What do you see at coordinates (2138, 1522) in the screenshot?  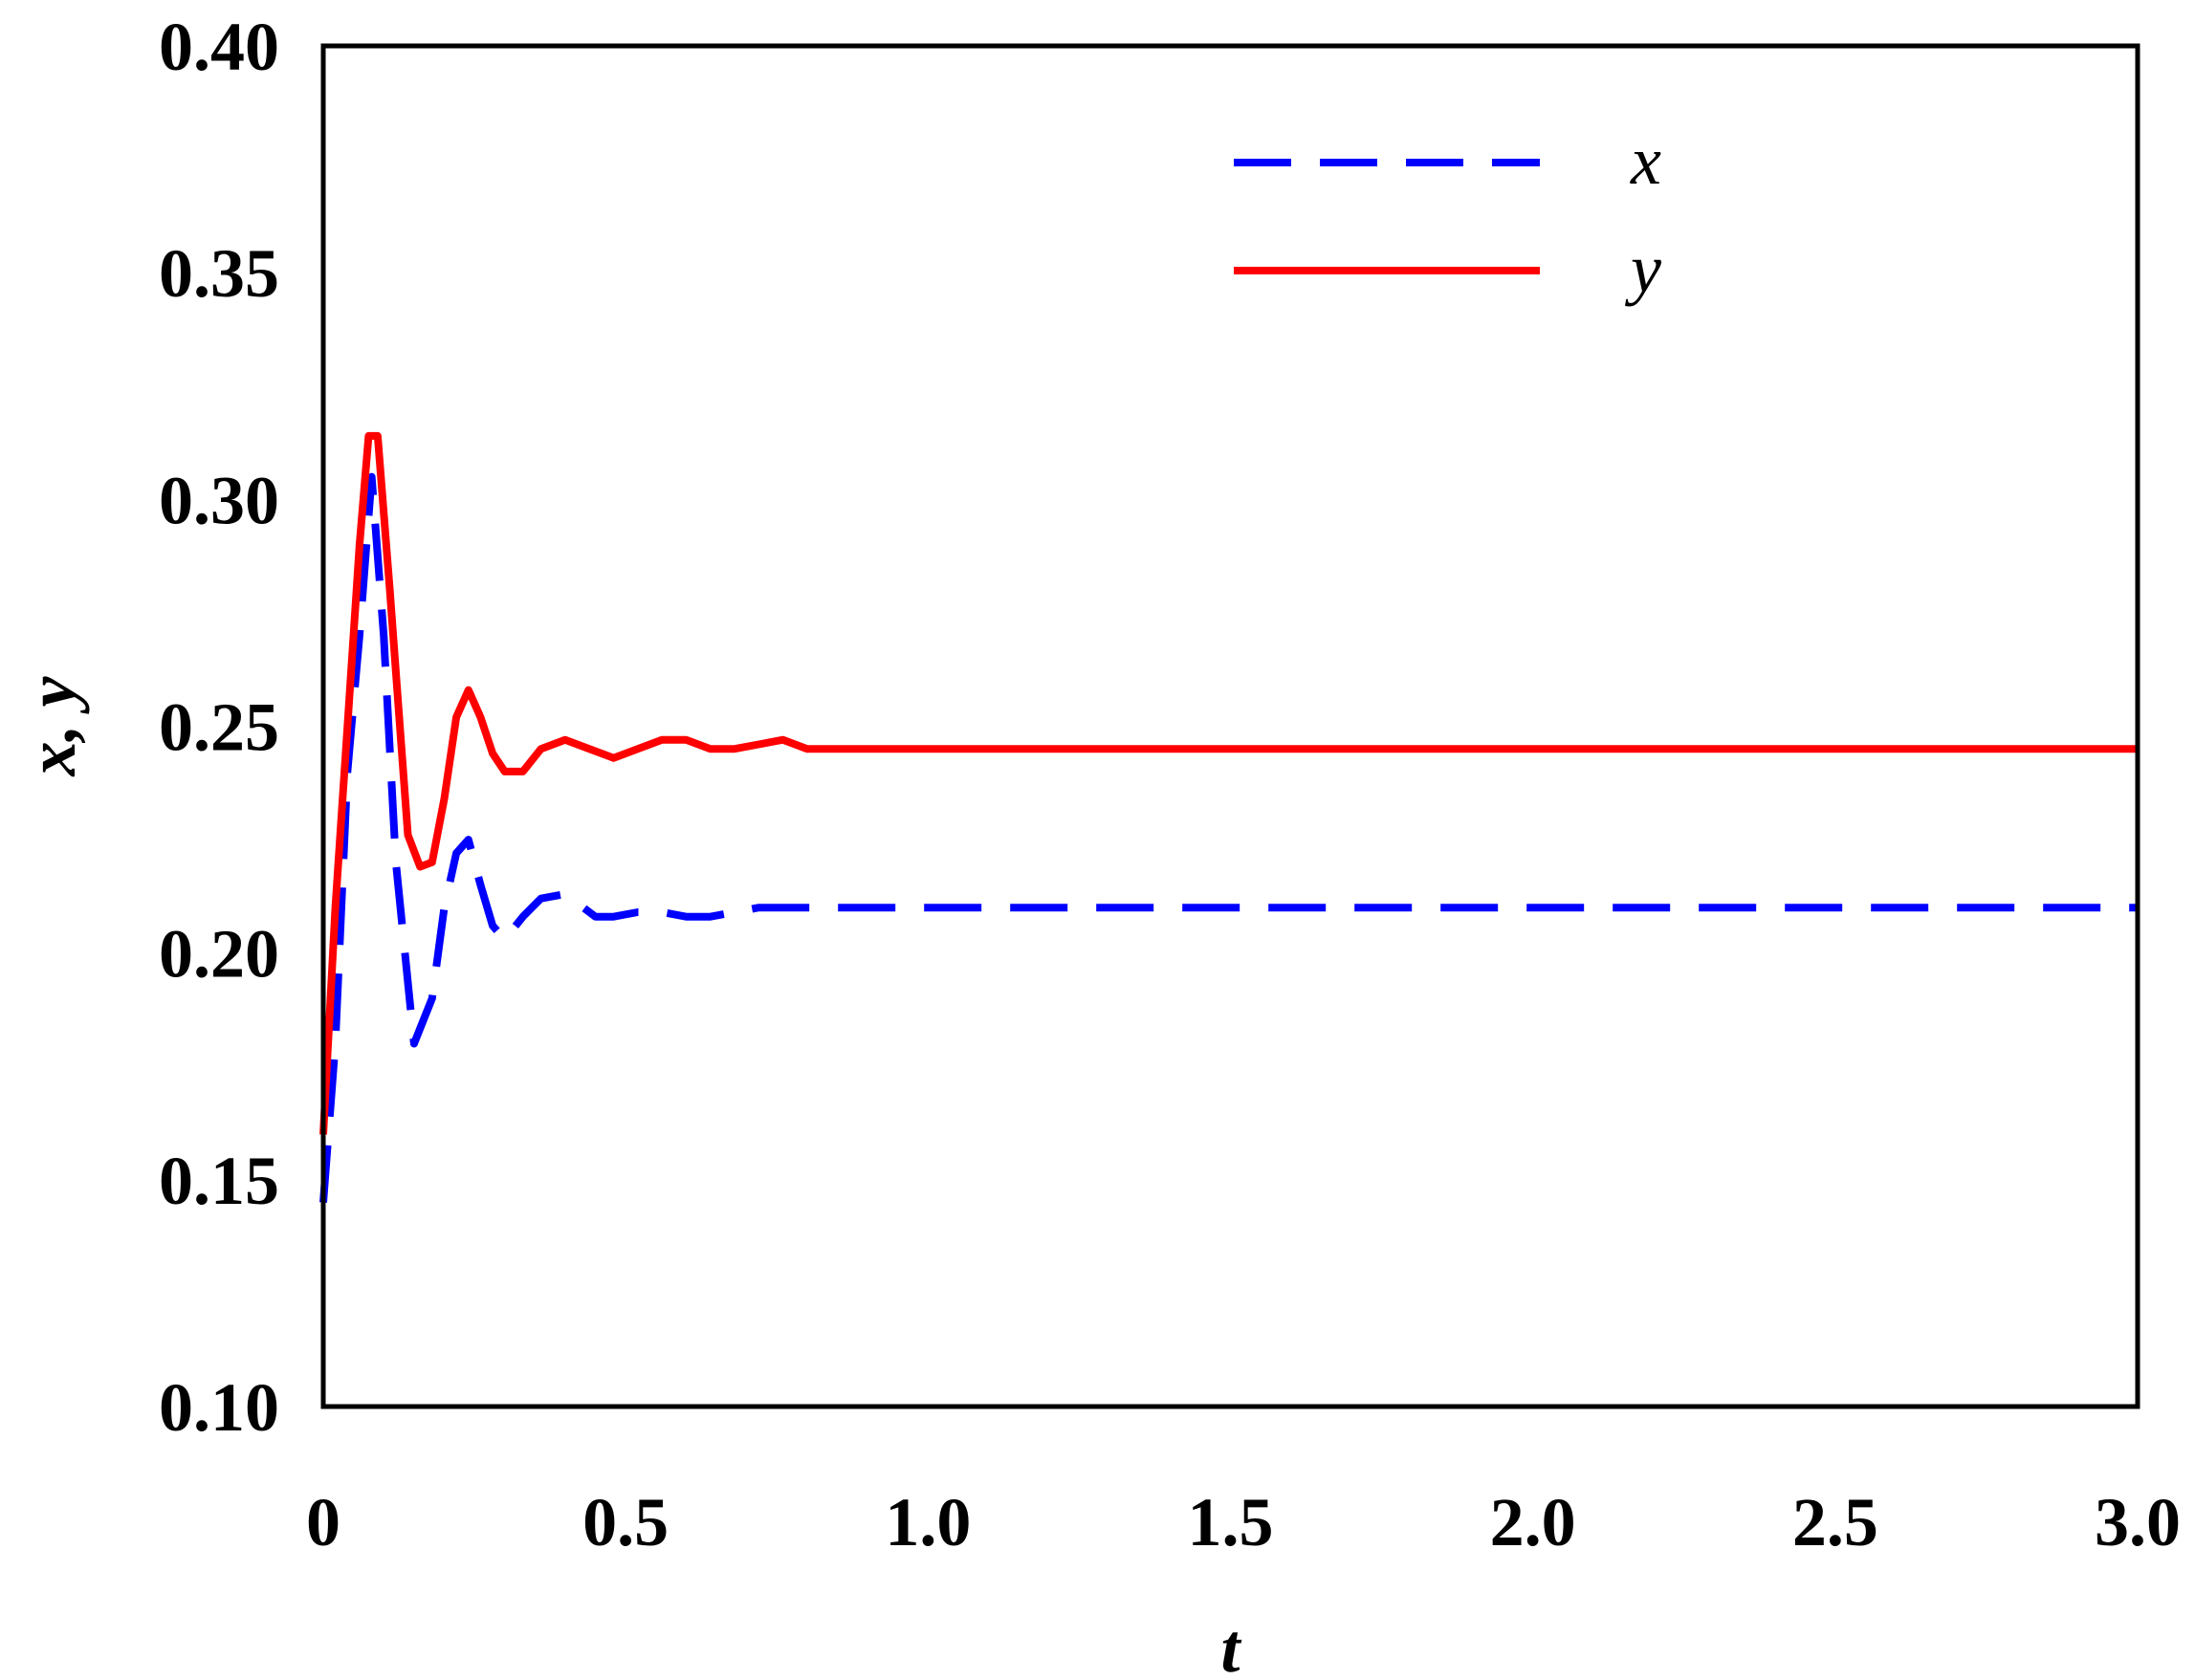 I see `x-tick-label: 3.0` at bounding box center [2138, 1522].